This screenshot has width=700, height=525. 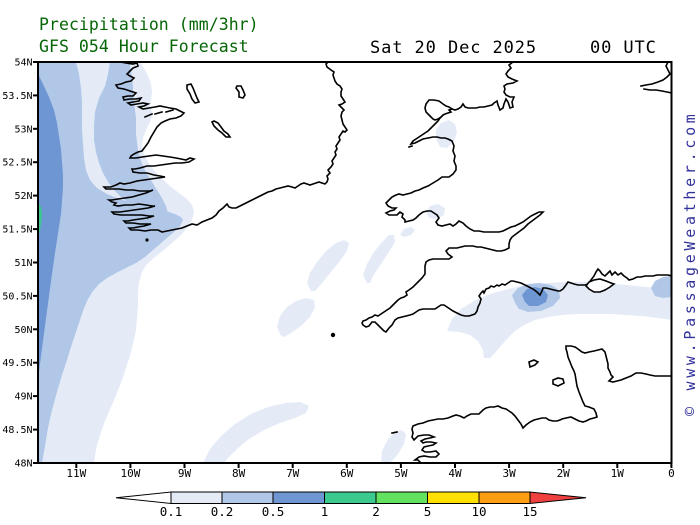 I want to click on coastline-lough-derg, so click(x=221, y=129).